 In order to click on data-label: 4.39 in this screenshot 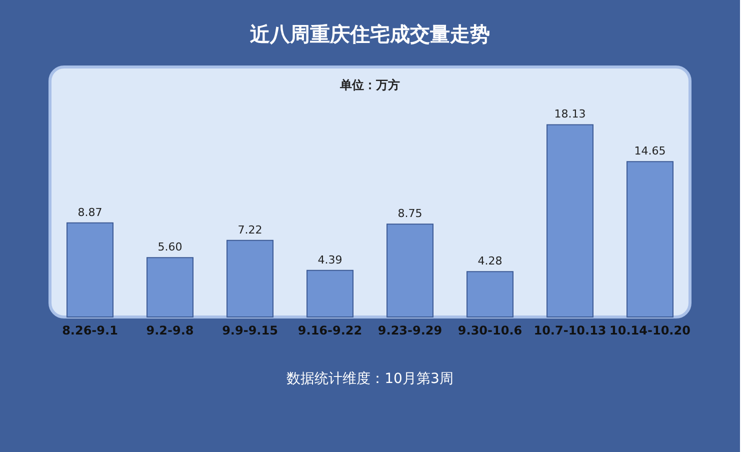, I will do `click(330, 259)`.